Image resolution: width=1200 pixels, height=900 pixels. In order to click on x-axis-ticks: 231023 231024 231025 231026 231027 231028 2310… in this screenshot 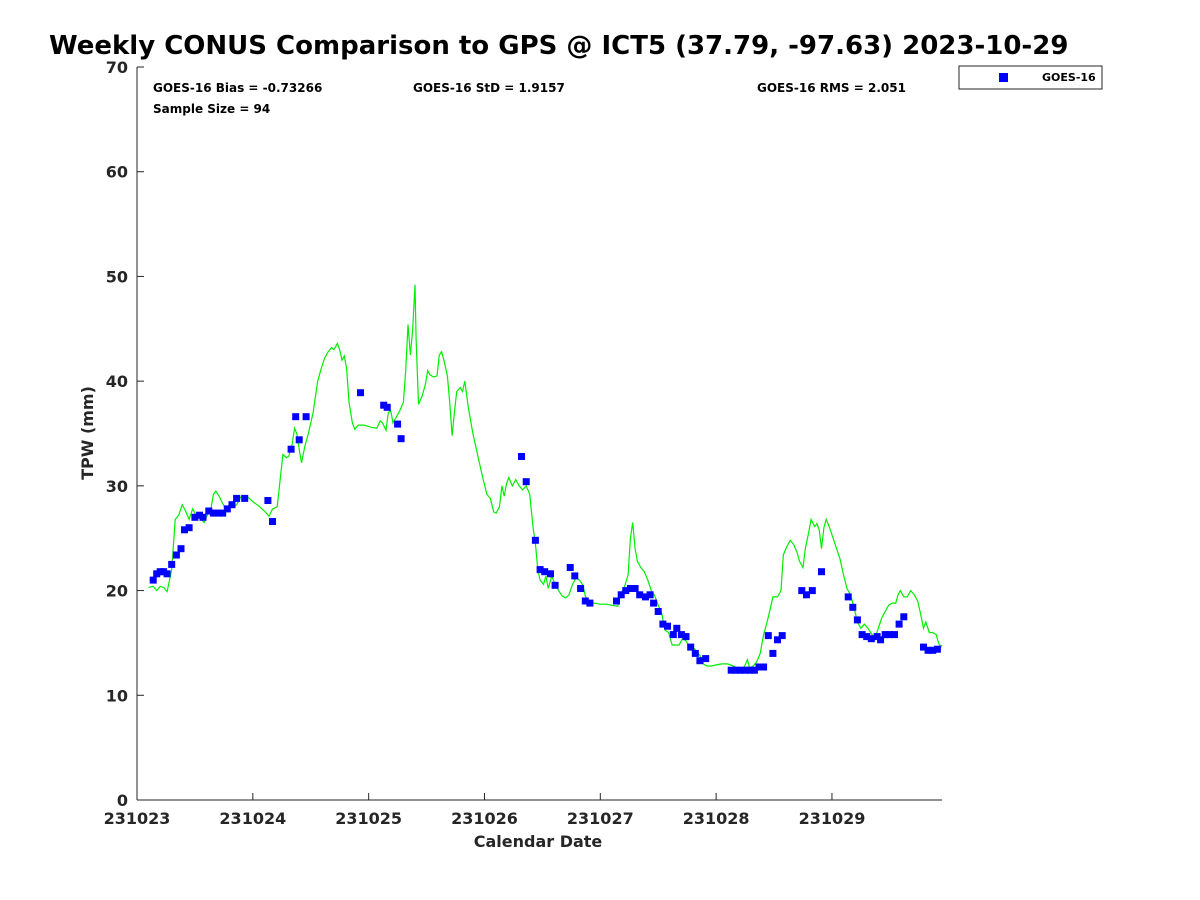, I will do `click(485, 810)`.